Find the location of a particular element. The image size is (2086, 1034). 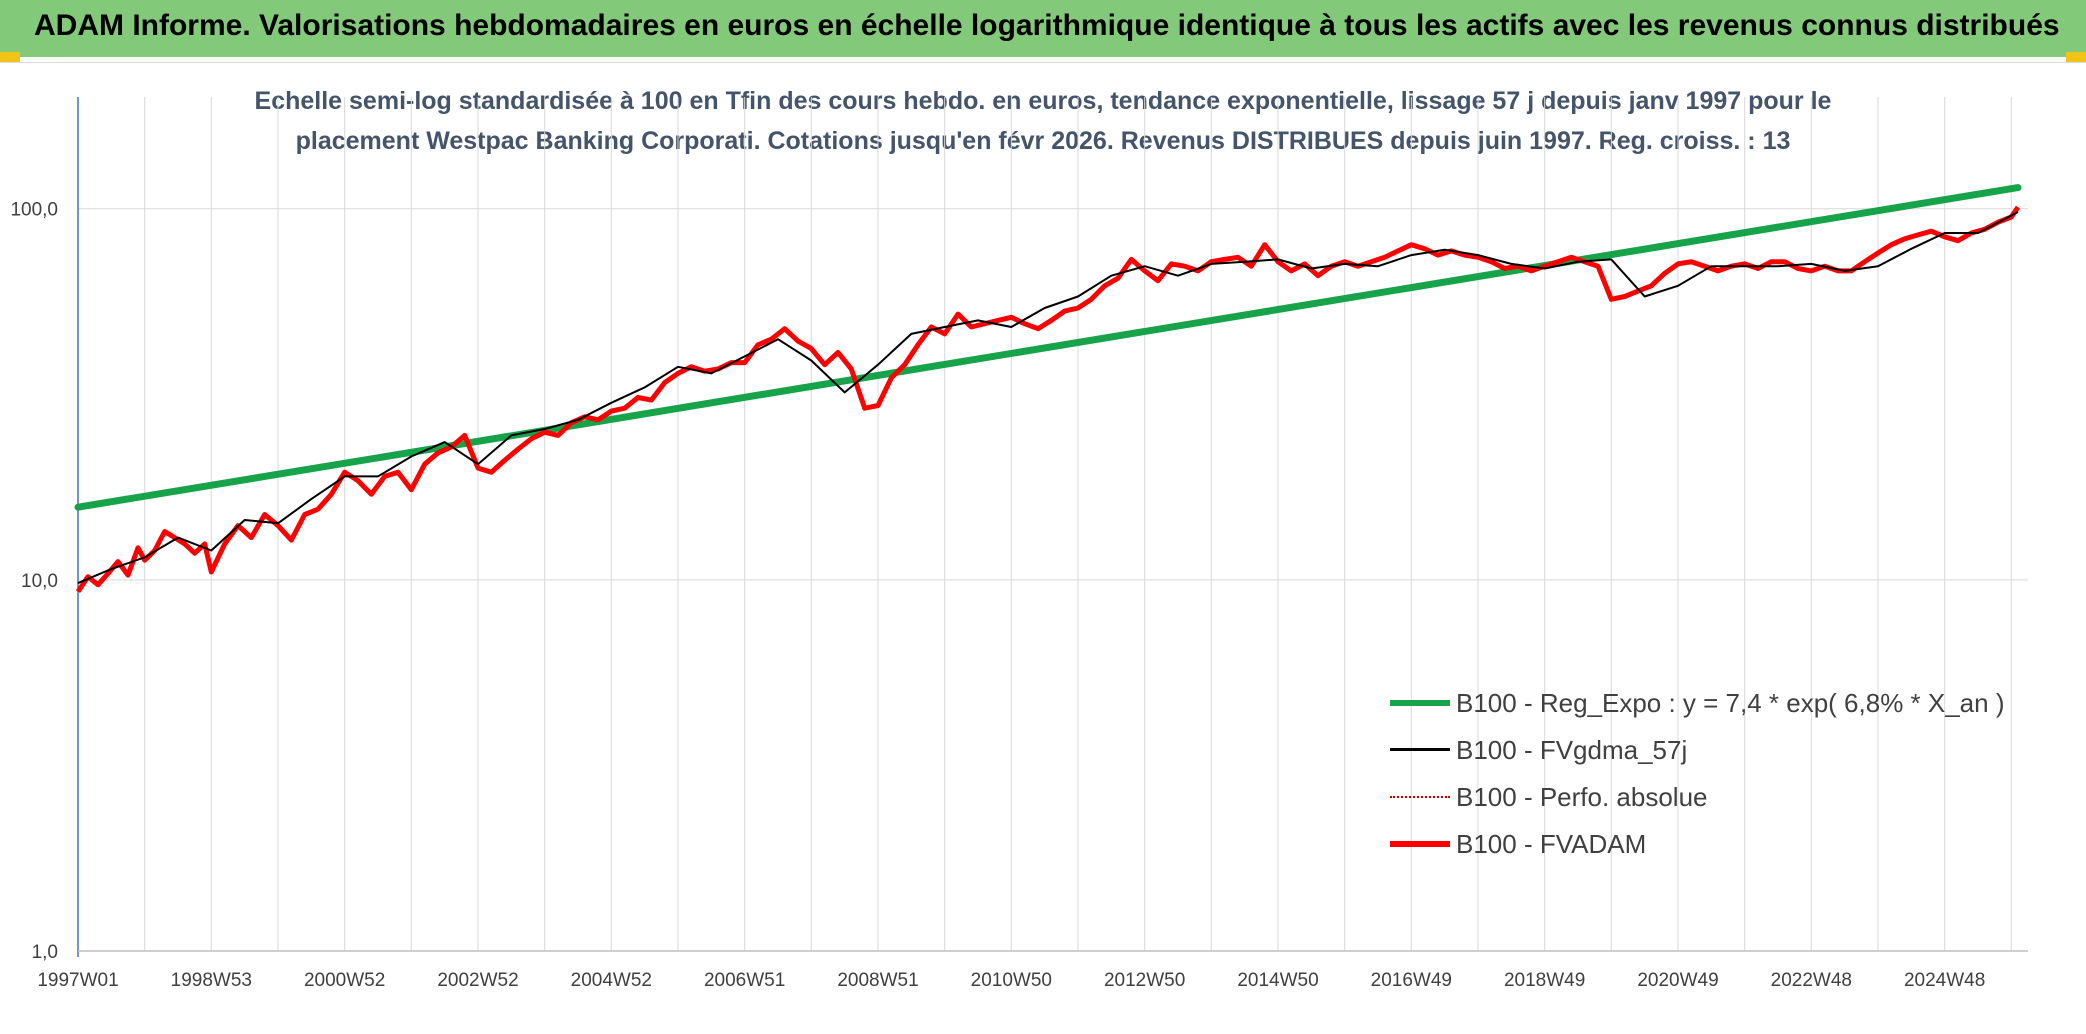

x-tick-label: 2020W49 is located at coordinates (1677, 980).